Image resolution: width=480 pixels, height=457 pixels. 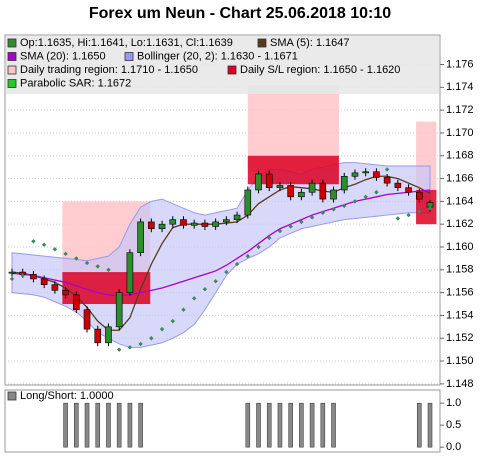 What do you see at coordinates (460, 247) in the screenshot?
I see `y-tick-label: 1.160` at bounding box center [460, 247].